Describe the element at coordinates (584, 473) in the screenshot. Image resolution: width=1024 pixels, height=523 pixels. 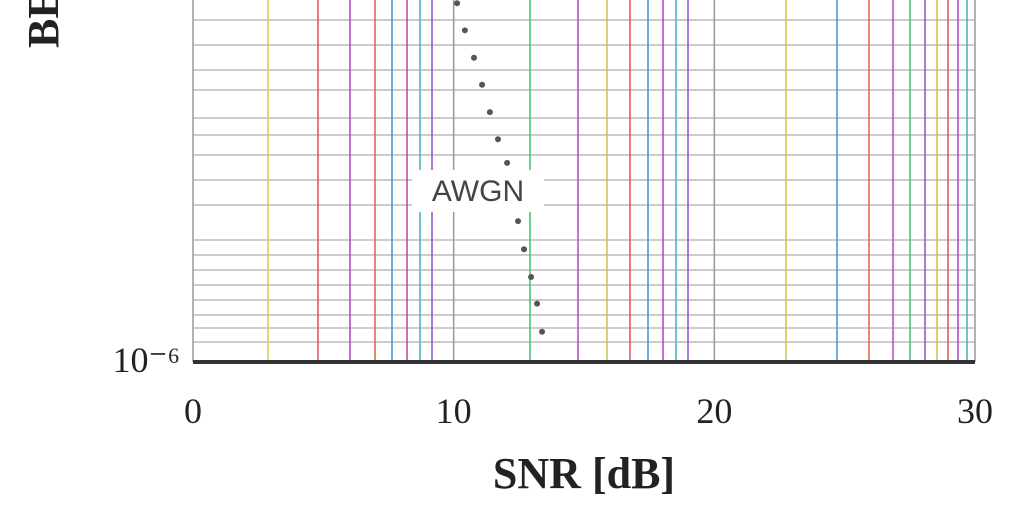
I see `x-axis-title: SNR [dB]` at that location.